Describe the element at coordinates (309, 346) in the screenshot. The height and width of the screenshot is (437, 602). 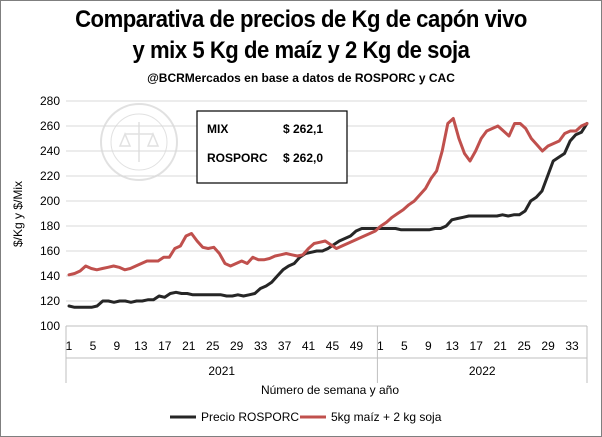
I see `x-tick-label: 41` at that location.